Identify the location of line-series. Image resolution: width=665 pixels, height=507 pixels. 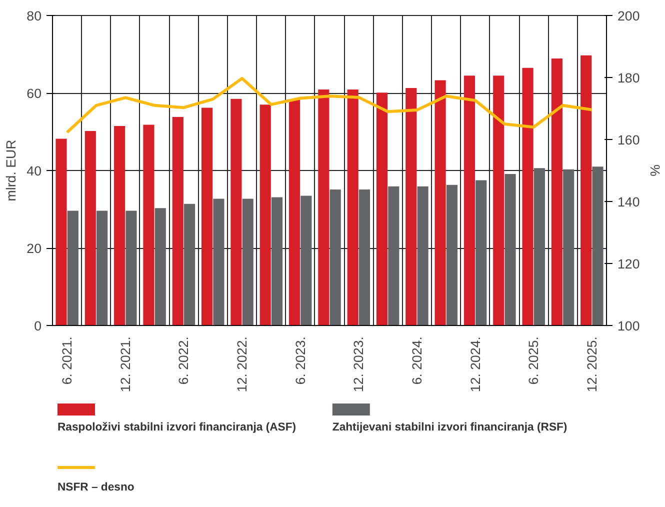
(330, 105).